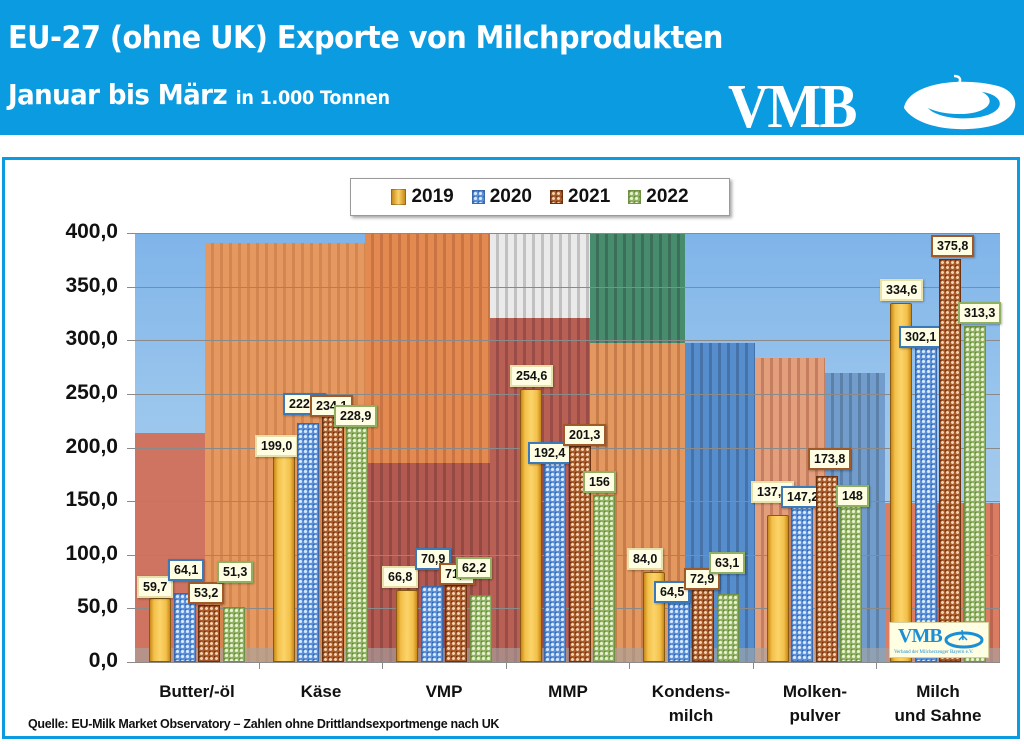 The width and height of the screenshot is (1024, 744). I want to click on vmb-swirl-icon, so click(960, 102).